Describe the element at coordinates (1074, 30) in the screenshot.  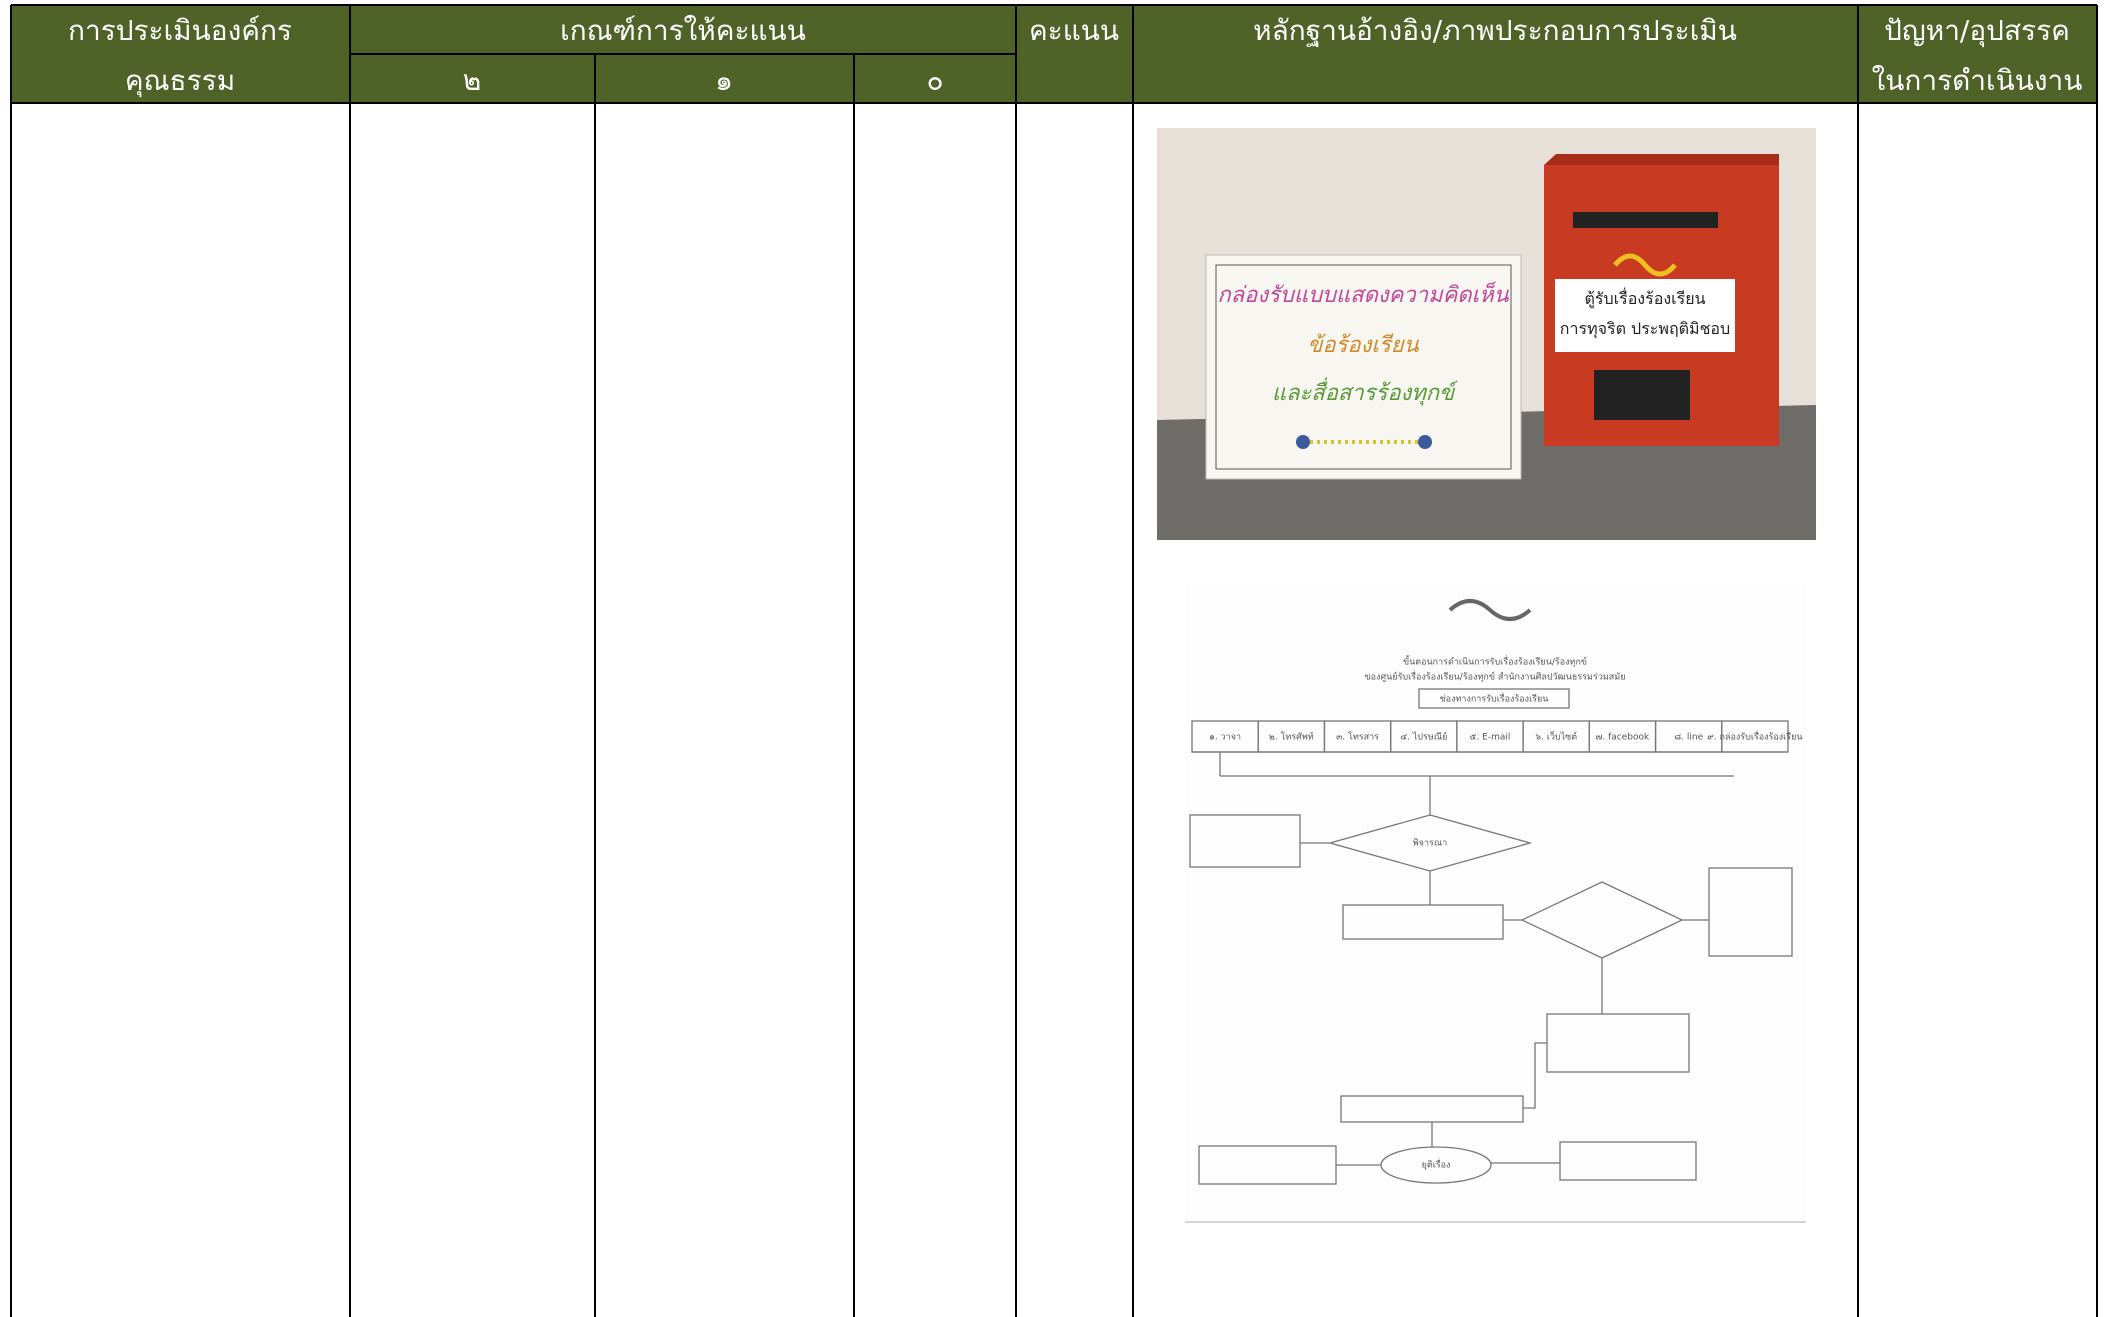
I see `header-cell: คะแนน` at that location.